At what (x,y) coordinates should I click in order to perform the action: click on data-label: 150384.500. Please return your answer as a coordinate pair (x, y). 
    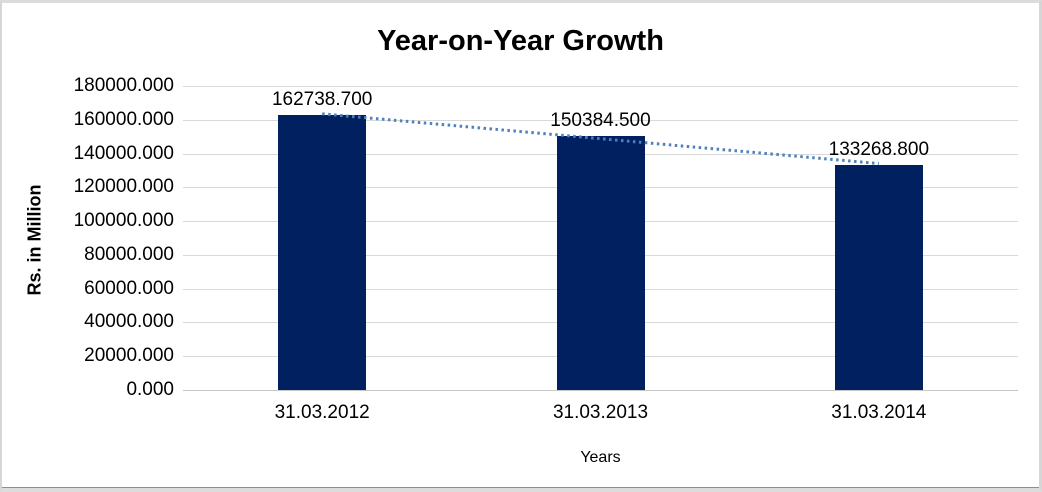
    Looking at the image, I should click on (600, 121).